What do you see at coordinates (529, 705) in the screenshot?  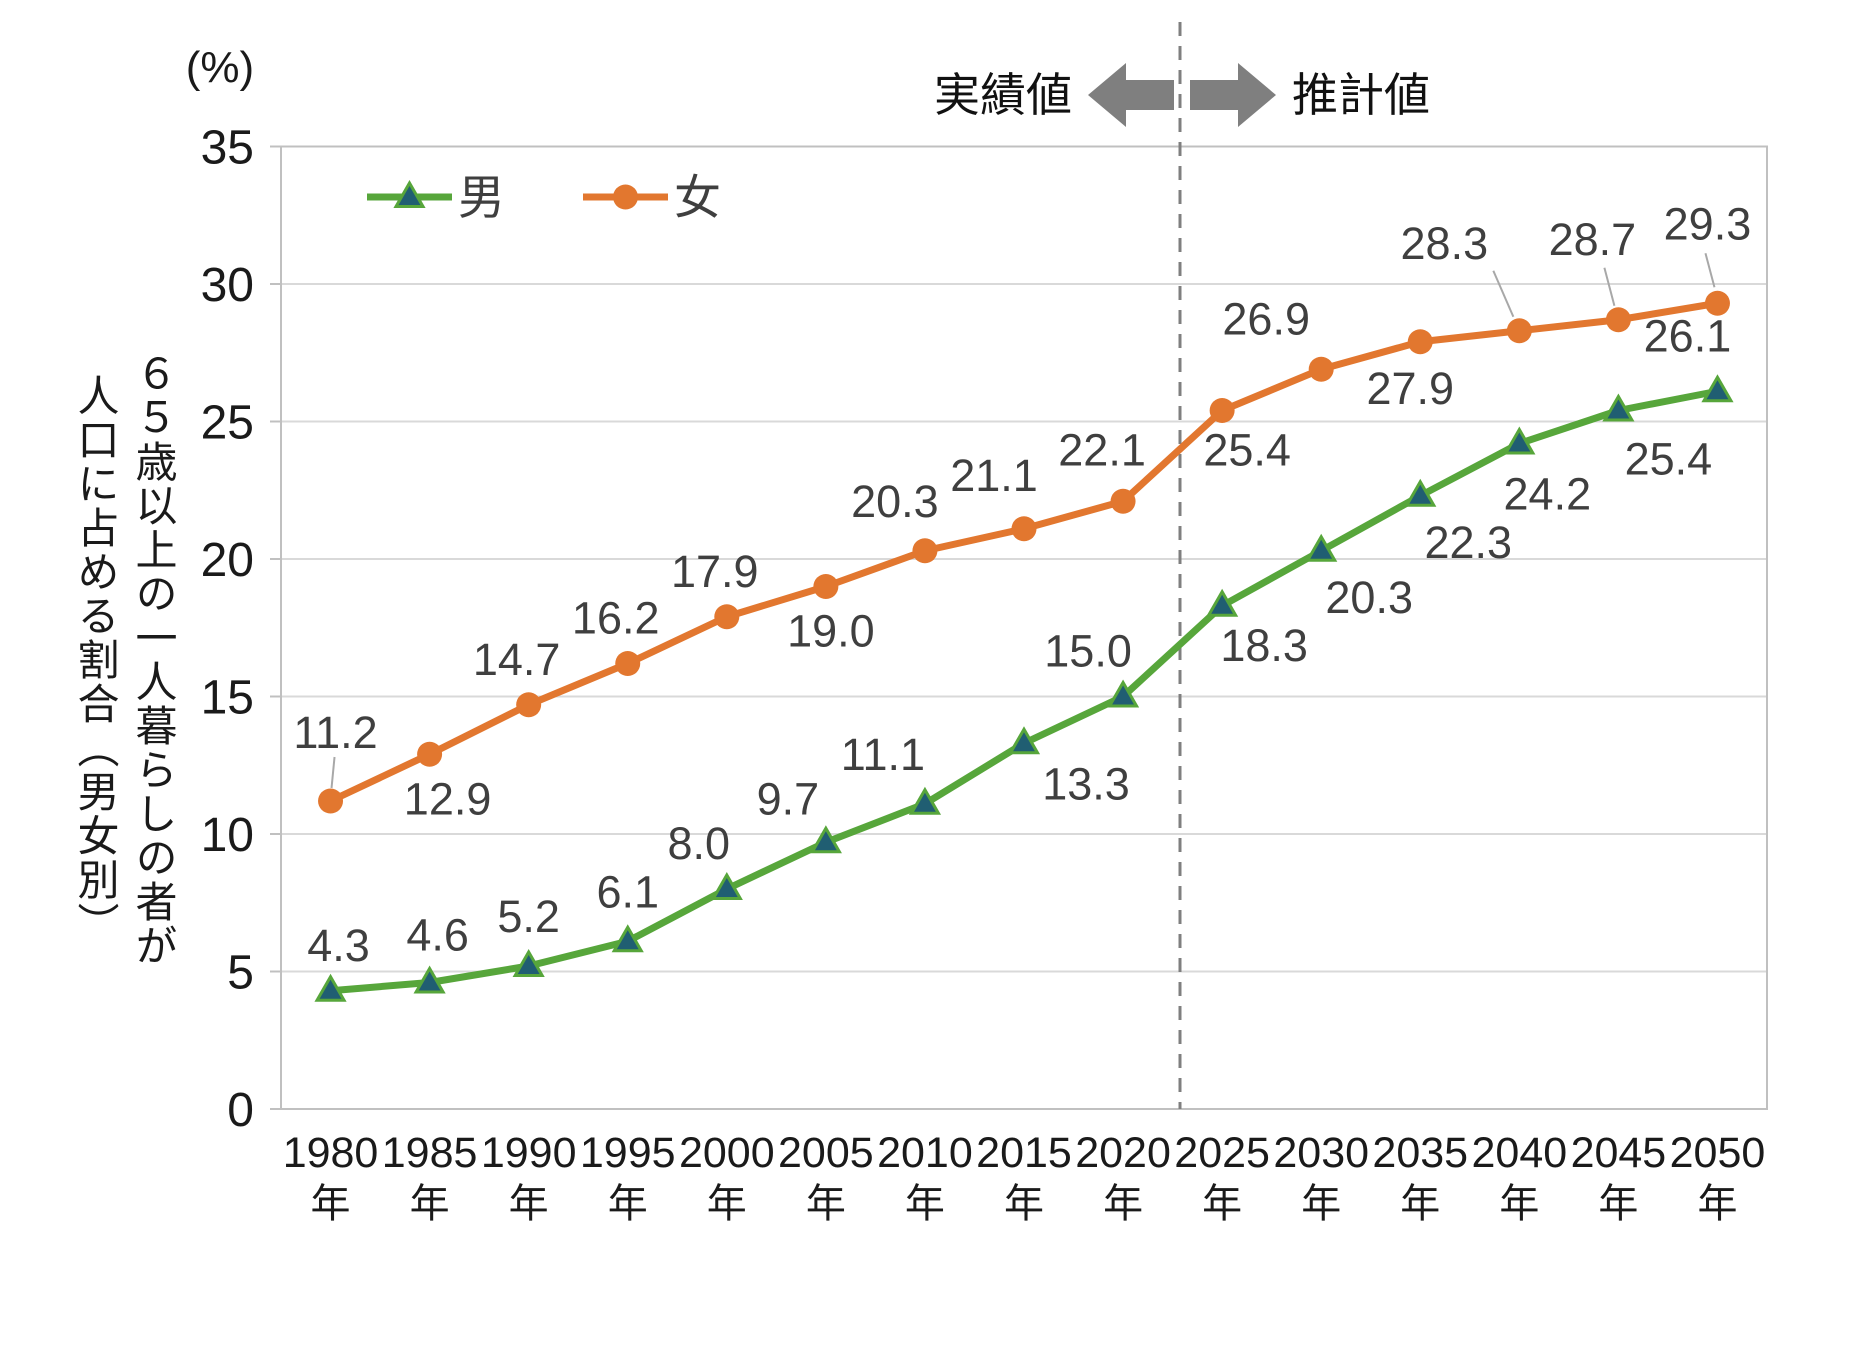 I see `marker-女-1990` at bounding box center [529, 705].